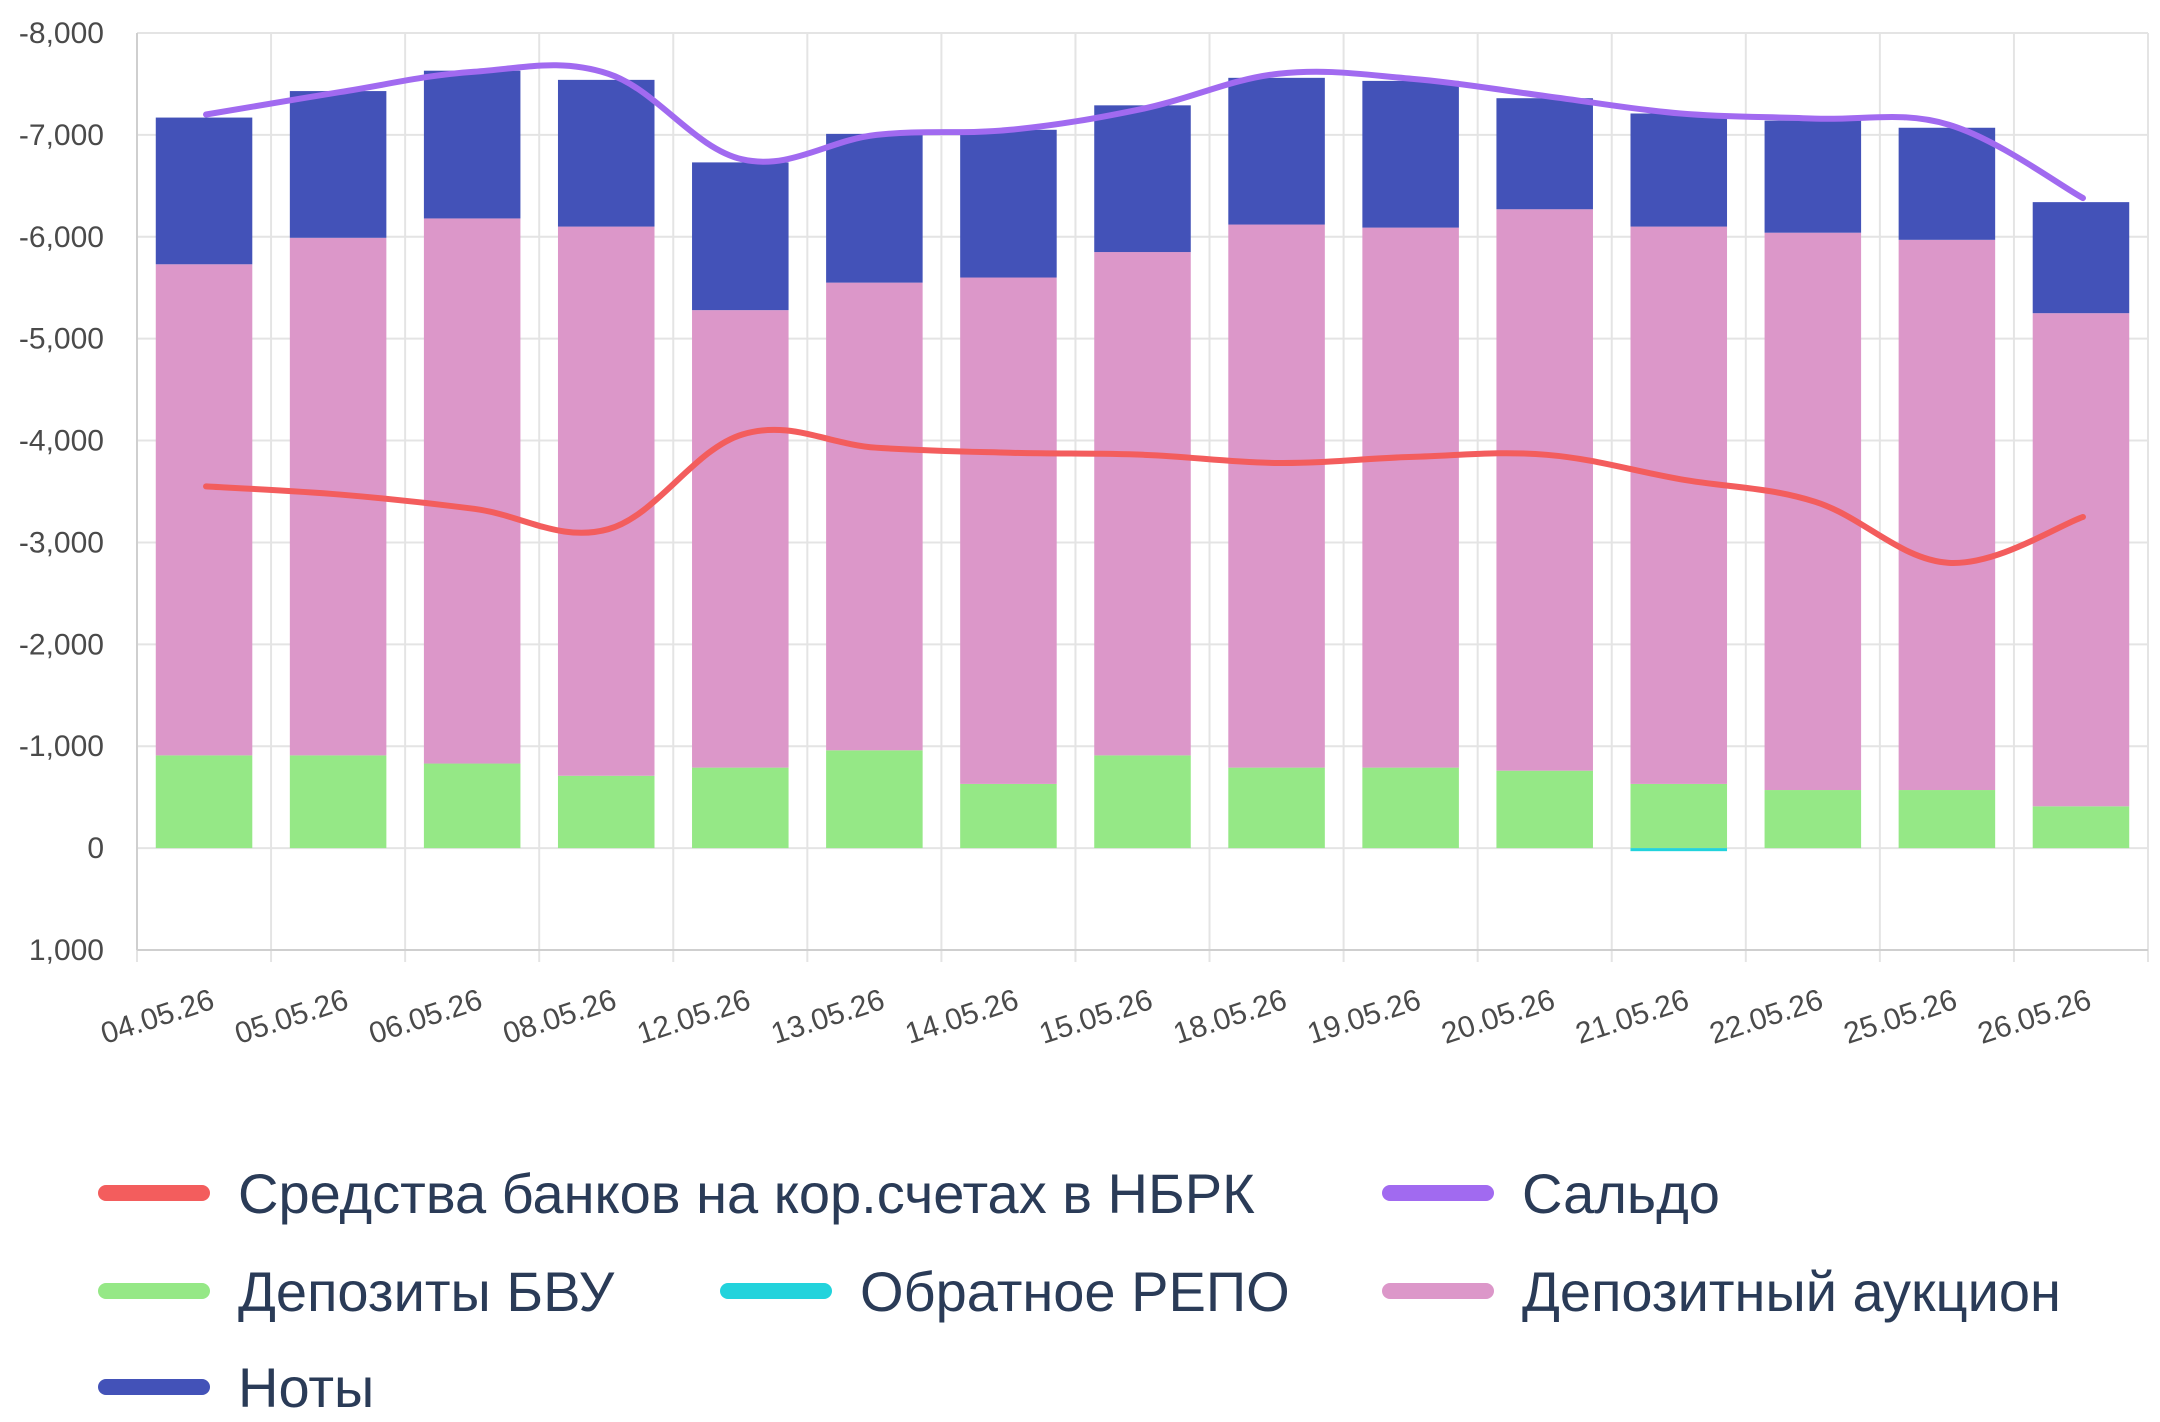  Describe the element at coordinates (961, 1016) in the screenshot. I see `x-tick-label: 14.05.26` at that location.